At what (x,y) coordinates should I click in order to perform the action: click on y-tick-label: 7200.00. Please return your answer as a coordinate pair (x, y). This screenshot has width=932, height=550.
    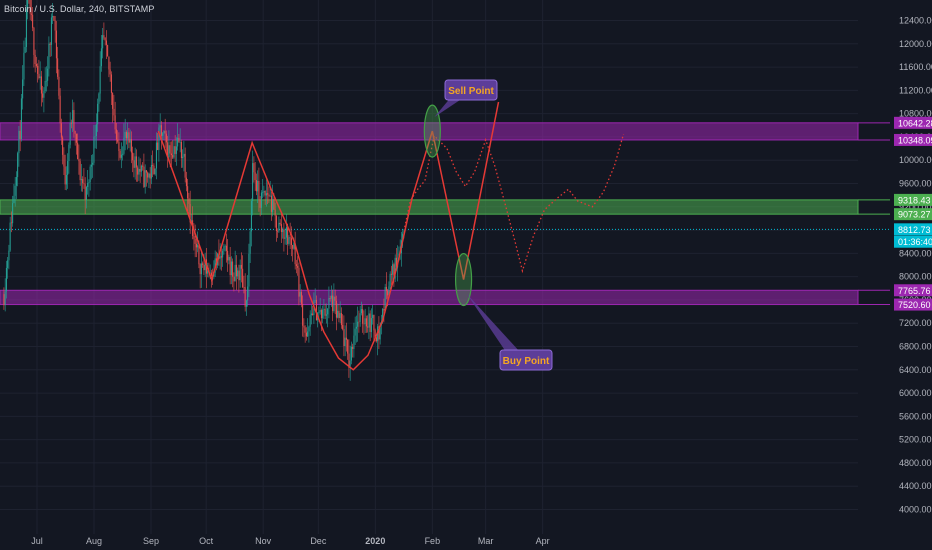
    Looking at the image, I should click on (915, 323).